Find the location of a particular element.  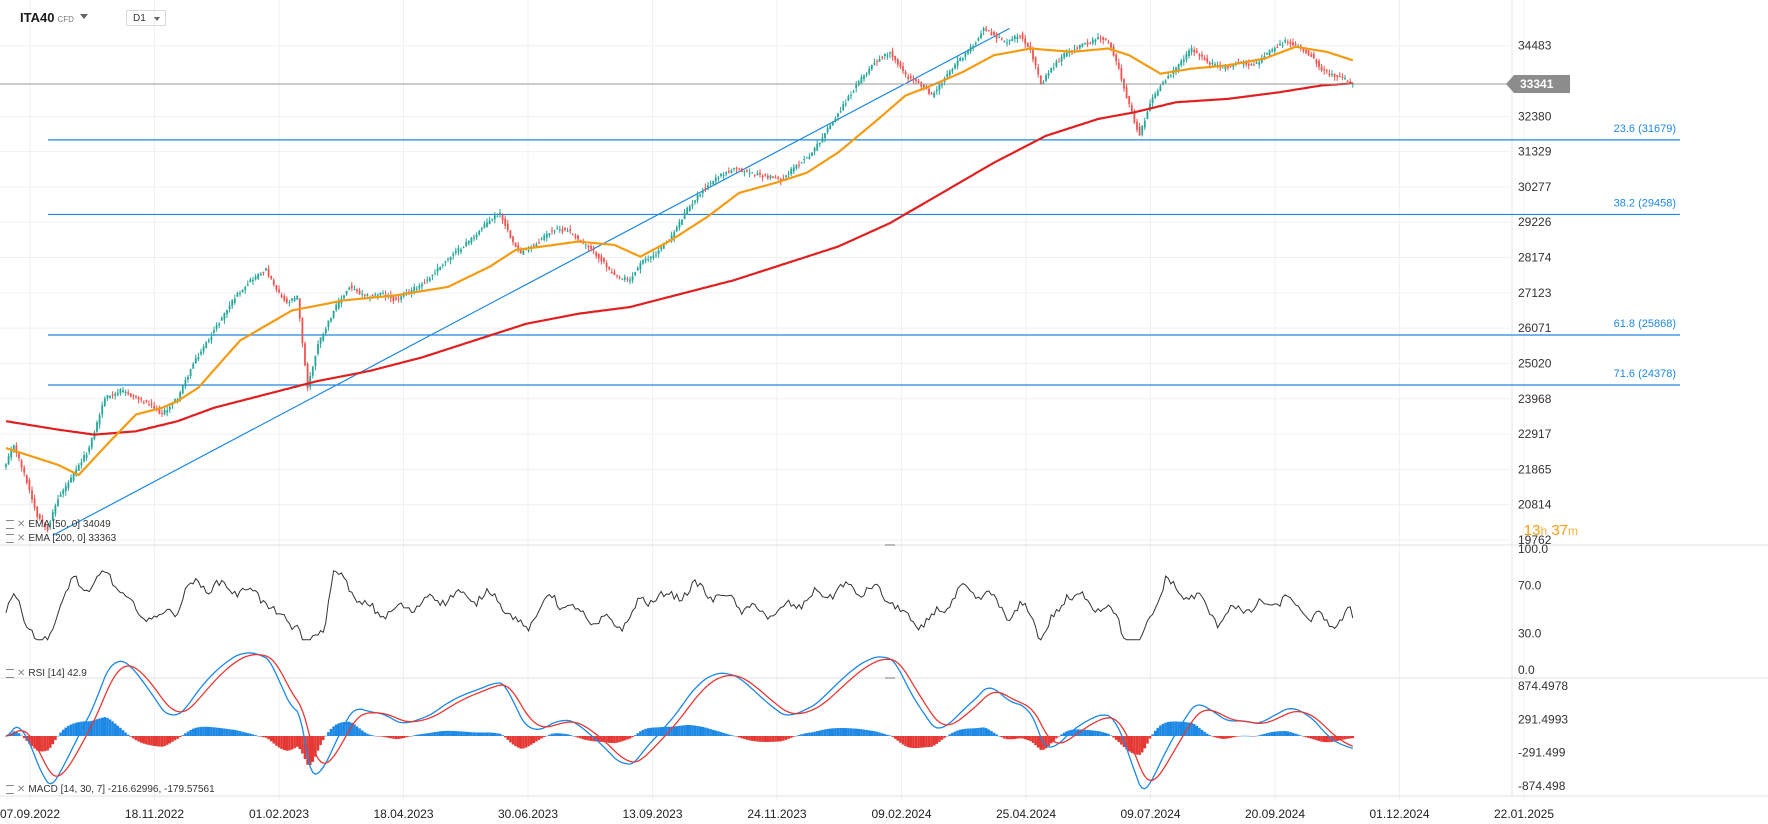

legend-ema200: ✕ EMA [200, 0] 33363 is located at coordinates (61, 538).